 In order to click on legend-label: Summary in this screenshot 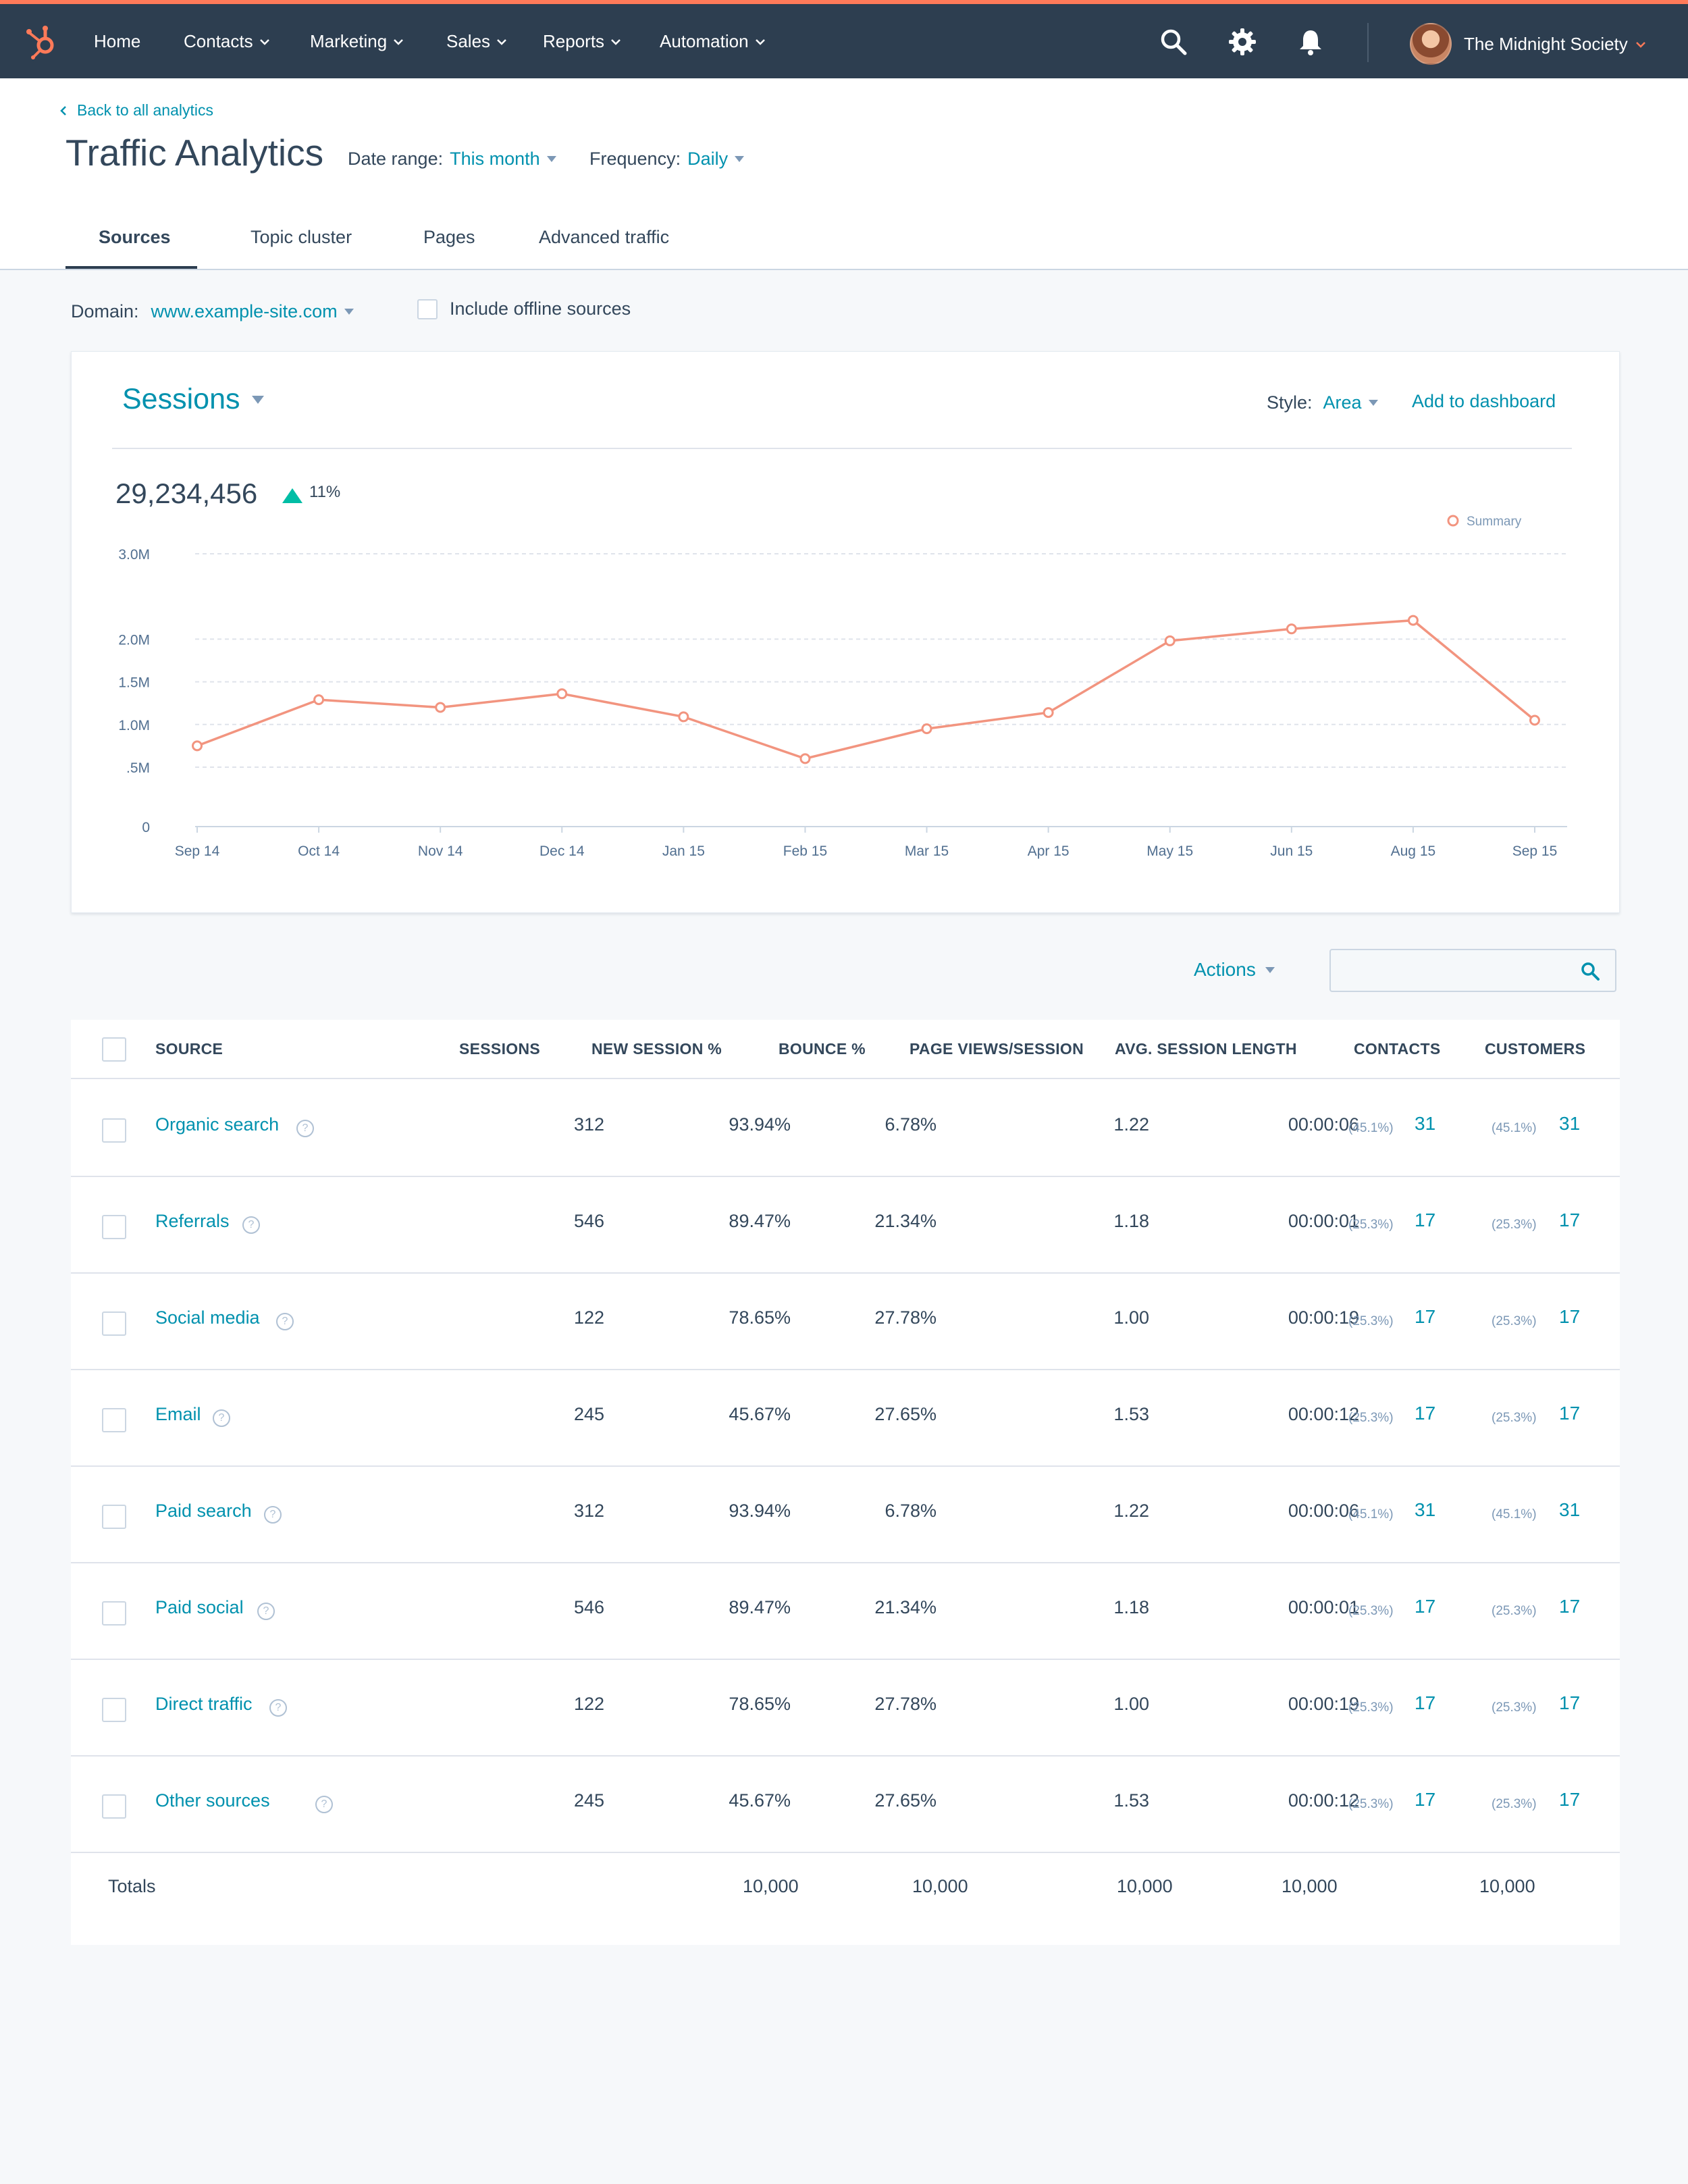, I will do `click(1494, 522)`.